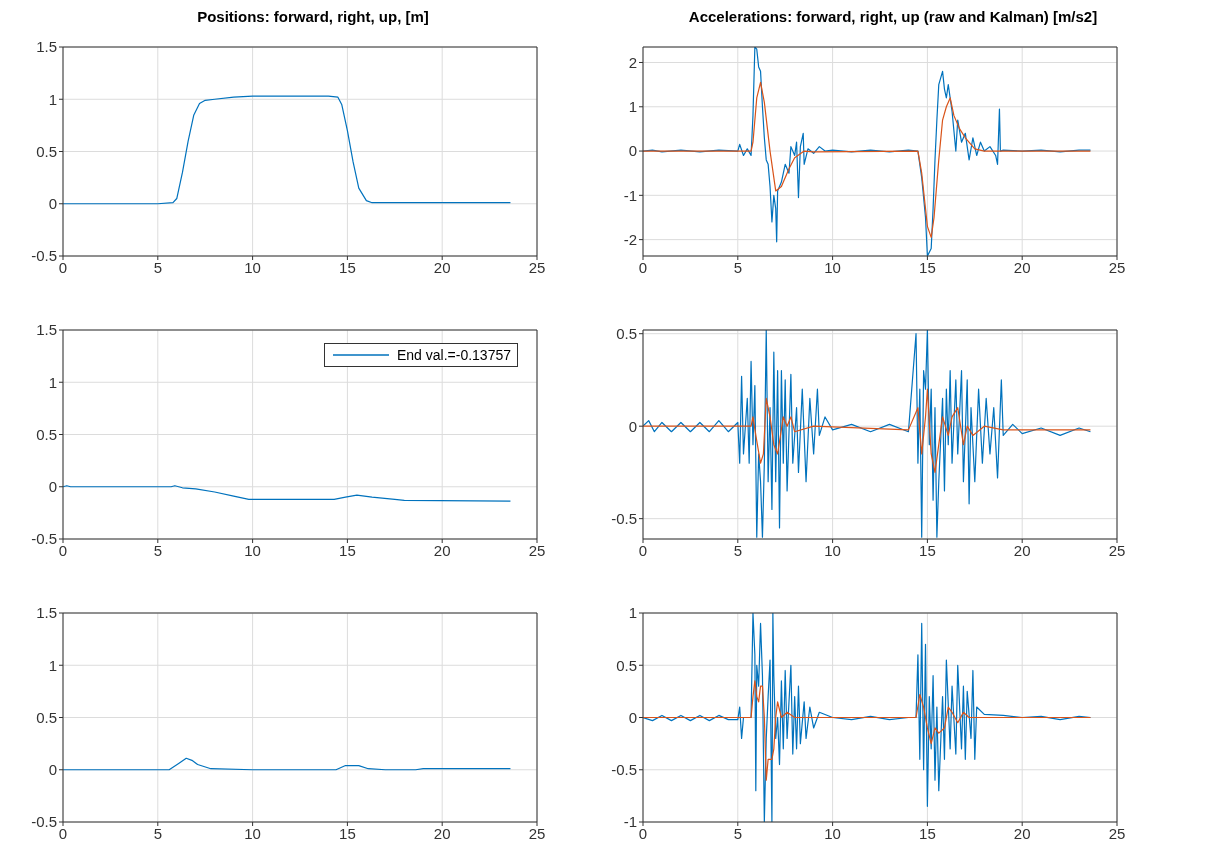  Describe the element at coordinates (453, 355) in the screenshot. I see `legend-label: End val.=-0.13757` at that location.